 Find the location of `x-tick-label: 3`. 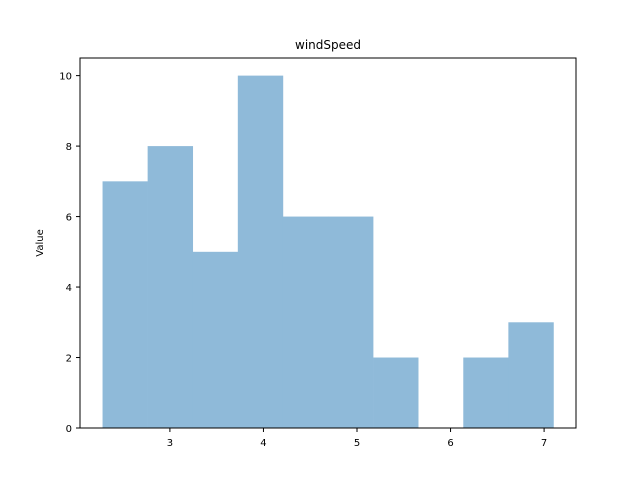

x-tick-label: 3 is located at coordinates (170, 443).